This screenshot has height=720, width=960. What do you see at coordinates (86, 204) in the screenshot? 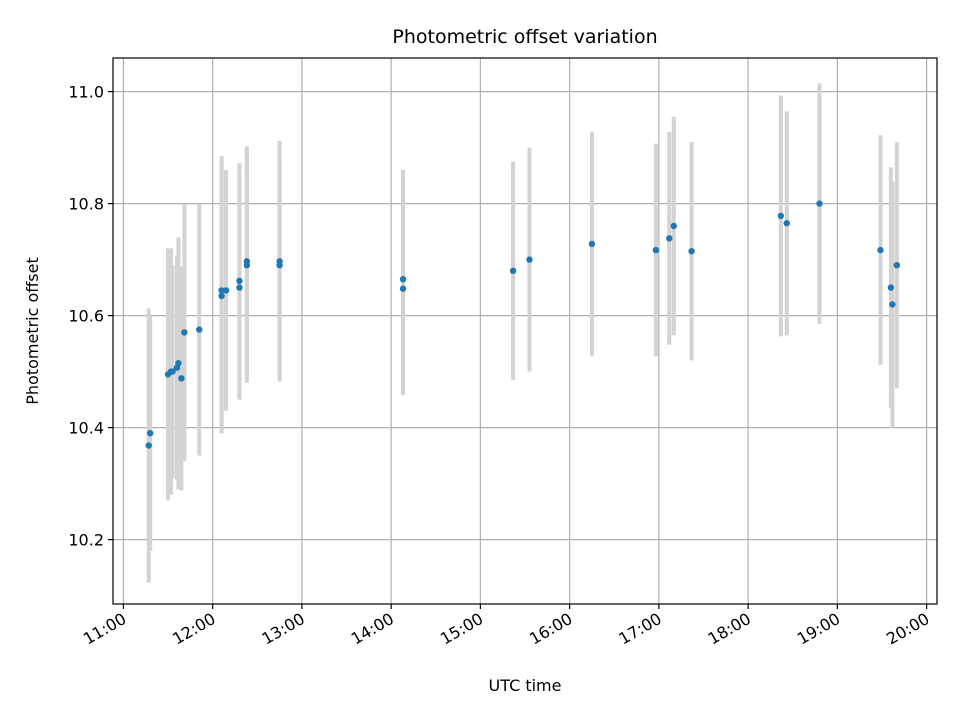
I see `y-tick-label: 10.8` at bounding box center [86, 204].